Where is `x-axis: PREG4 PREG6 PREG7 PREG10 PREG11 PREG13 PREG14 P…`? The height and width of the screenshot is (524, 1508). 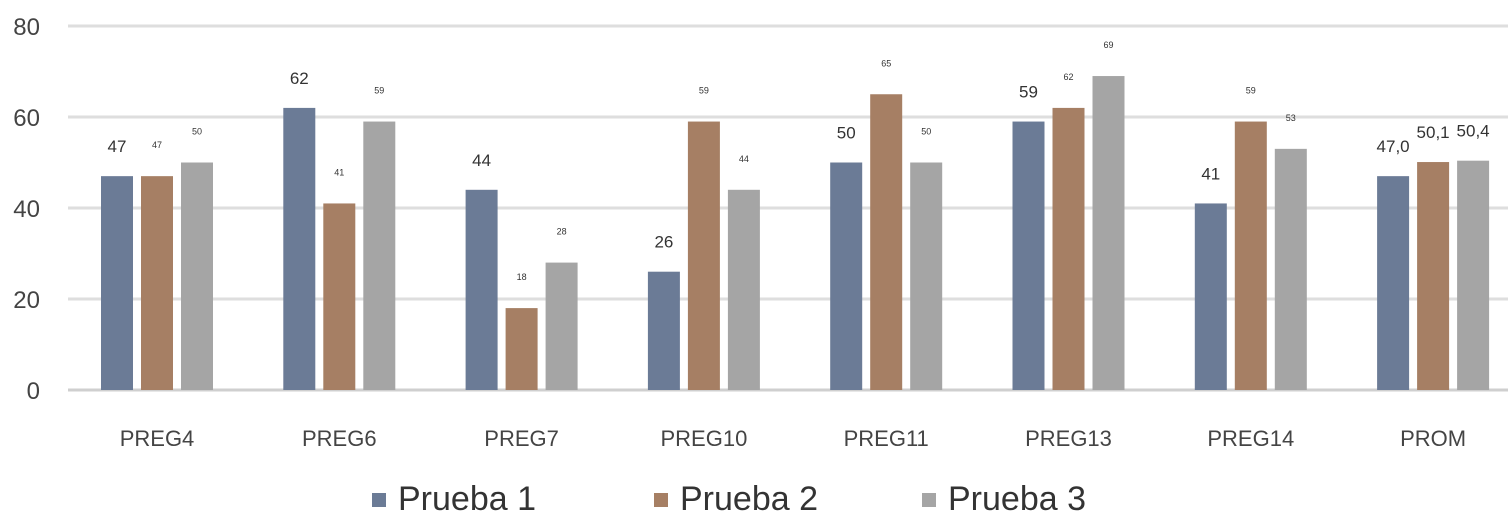 x-axis: PREG4 PREG6 PREG7 PREG10 PREG11 PREG13 PREG14 P… is located at coordinates (793, 438).